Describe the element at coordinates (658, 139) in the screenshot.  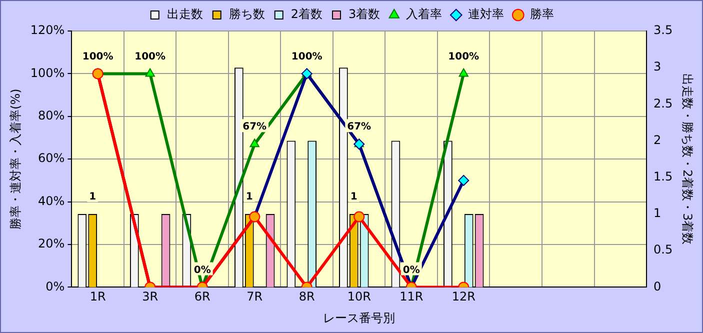
I see `y2-tick-label: 2` at that location.